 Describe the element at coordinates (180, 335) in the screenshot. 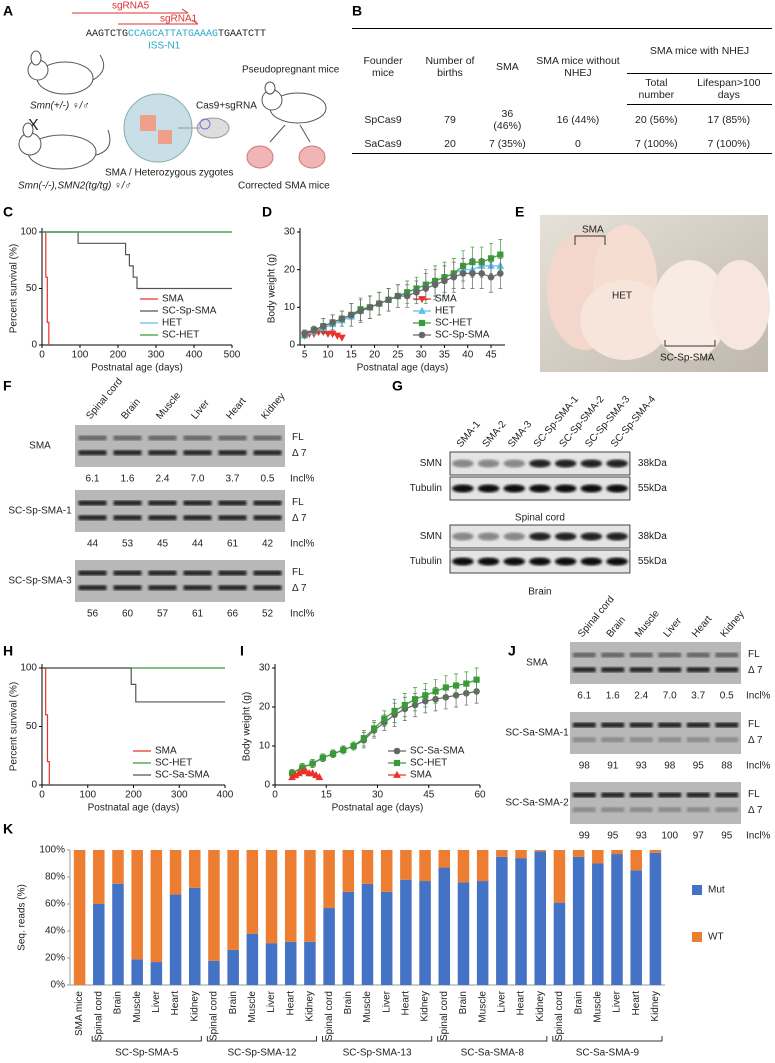

I see `legend-label: SC-HET` at that location.